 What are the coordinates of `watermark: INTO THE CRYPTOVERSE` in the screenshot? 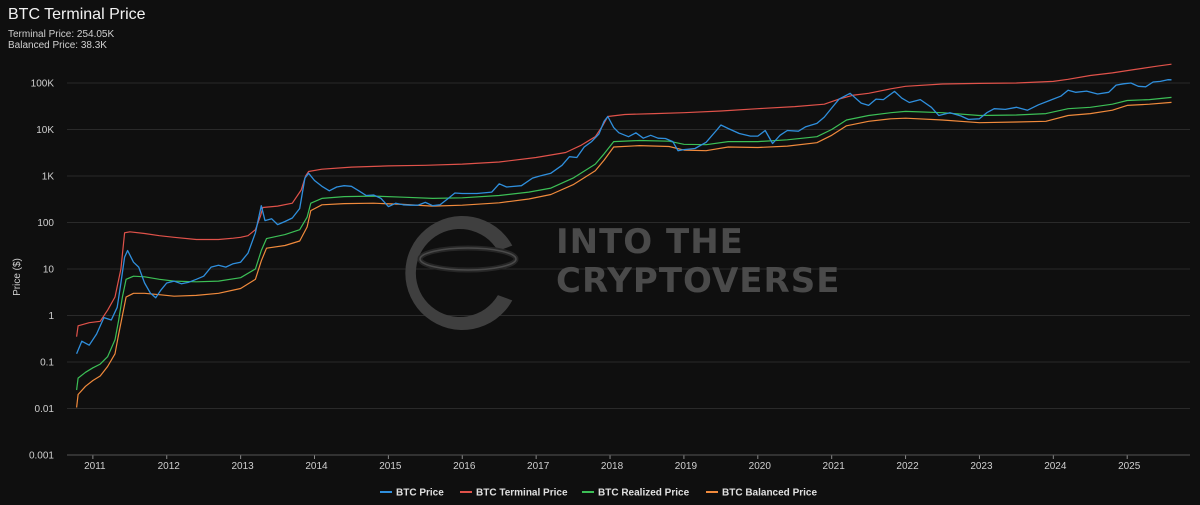 It's located at (622, 273).